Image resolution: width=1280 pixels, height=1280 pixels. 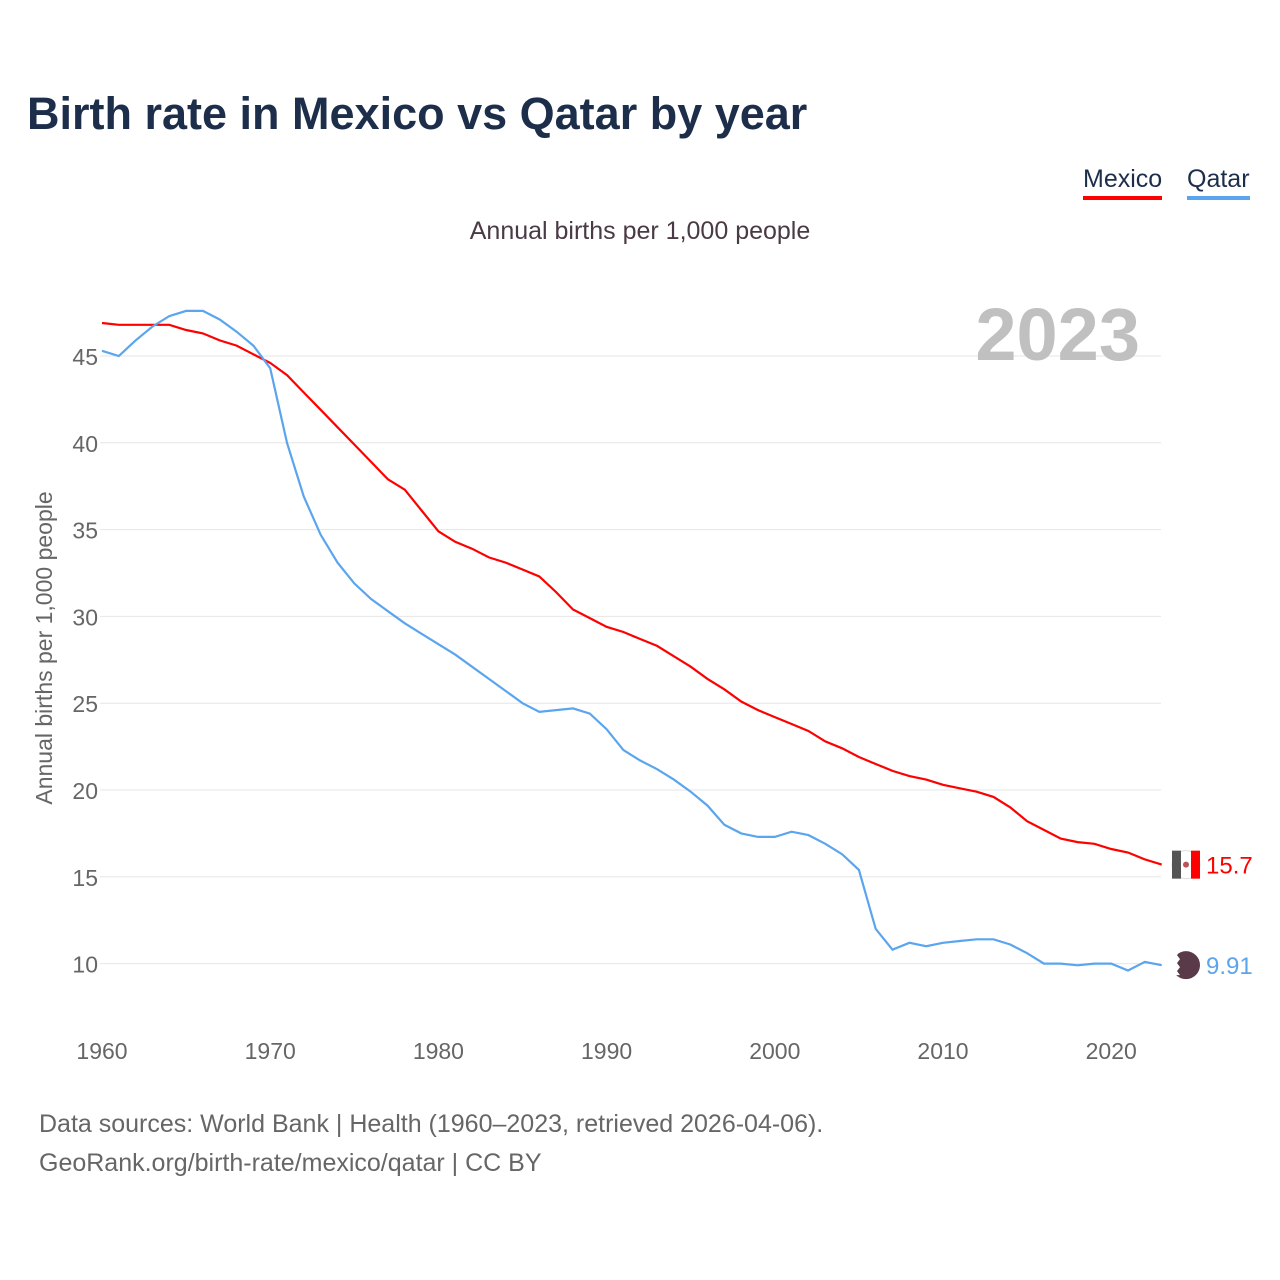 What do you see at coordinates (85, 791) in the screenshot?
I see `y-tick-label: 20` at bounding box center [85, 791].